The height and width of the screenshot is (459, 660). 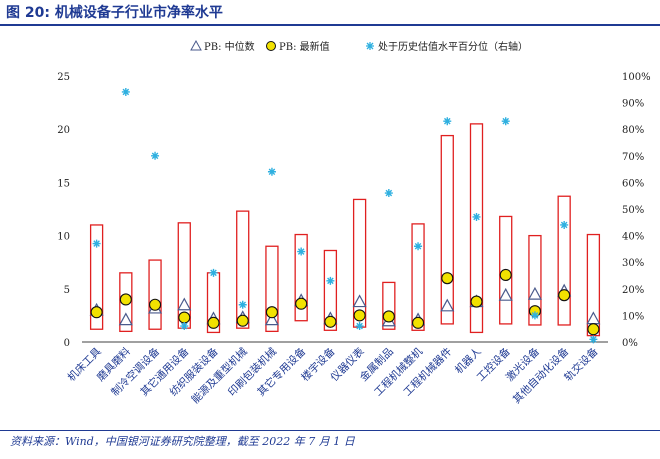 I want to click on y-right-tick-label: 90%, so click(x=633, y=104).